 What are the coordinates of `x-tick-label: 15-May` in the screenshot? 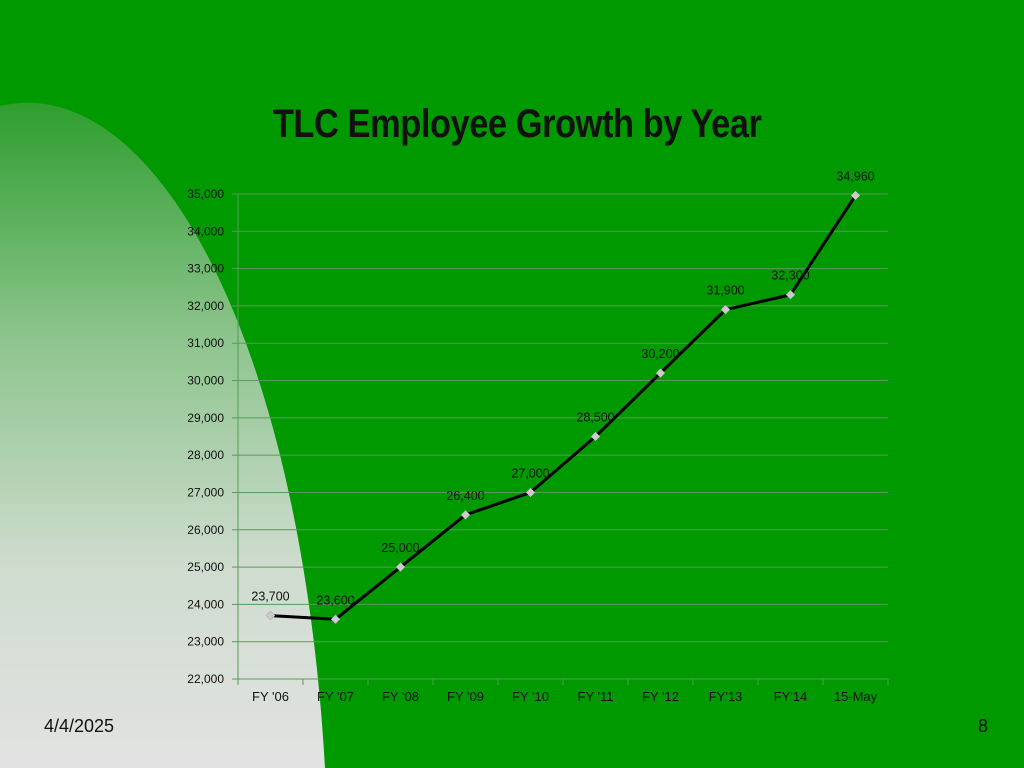 It's located at (856, 696).